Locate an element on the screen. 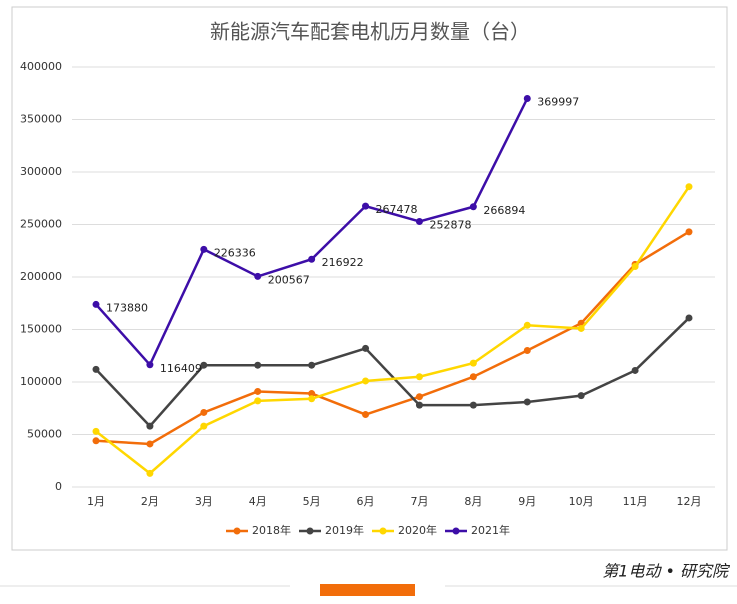 Image resolution: width=737 pixels, height=604 pixels. data-label: 369997 is located at coordinates (558, 102).